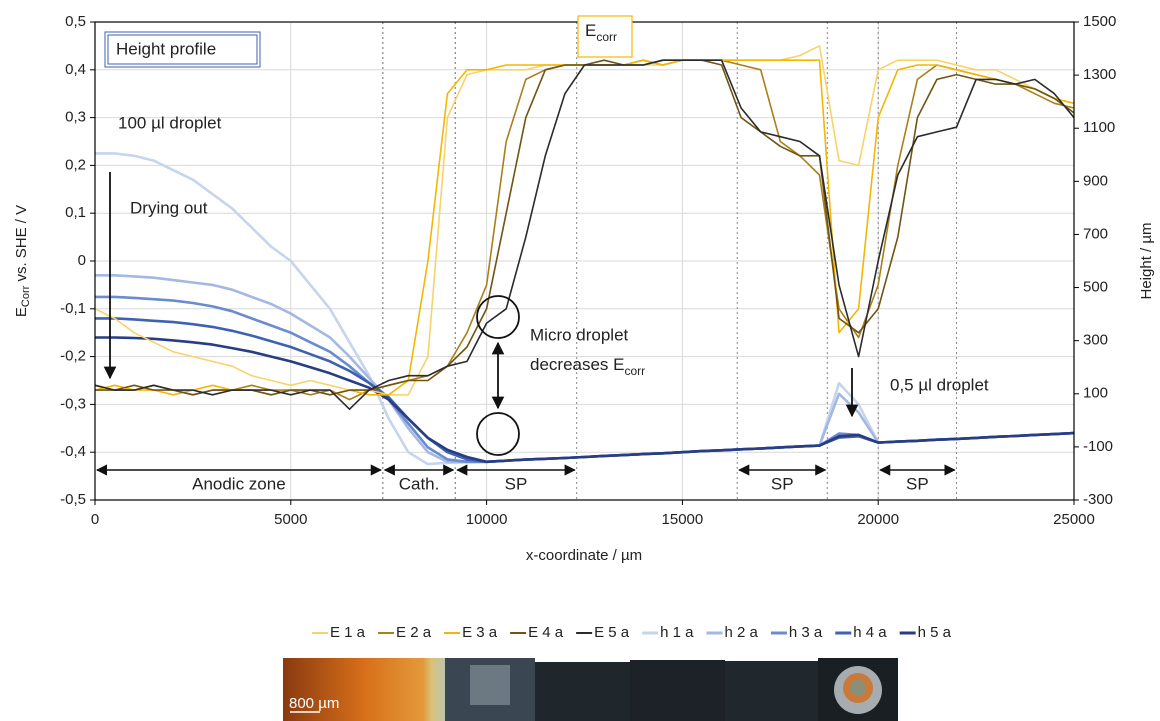  I want to click on annotation: 100 µl droplet, so click(170, 122).